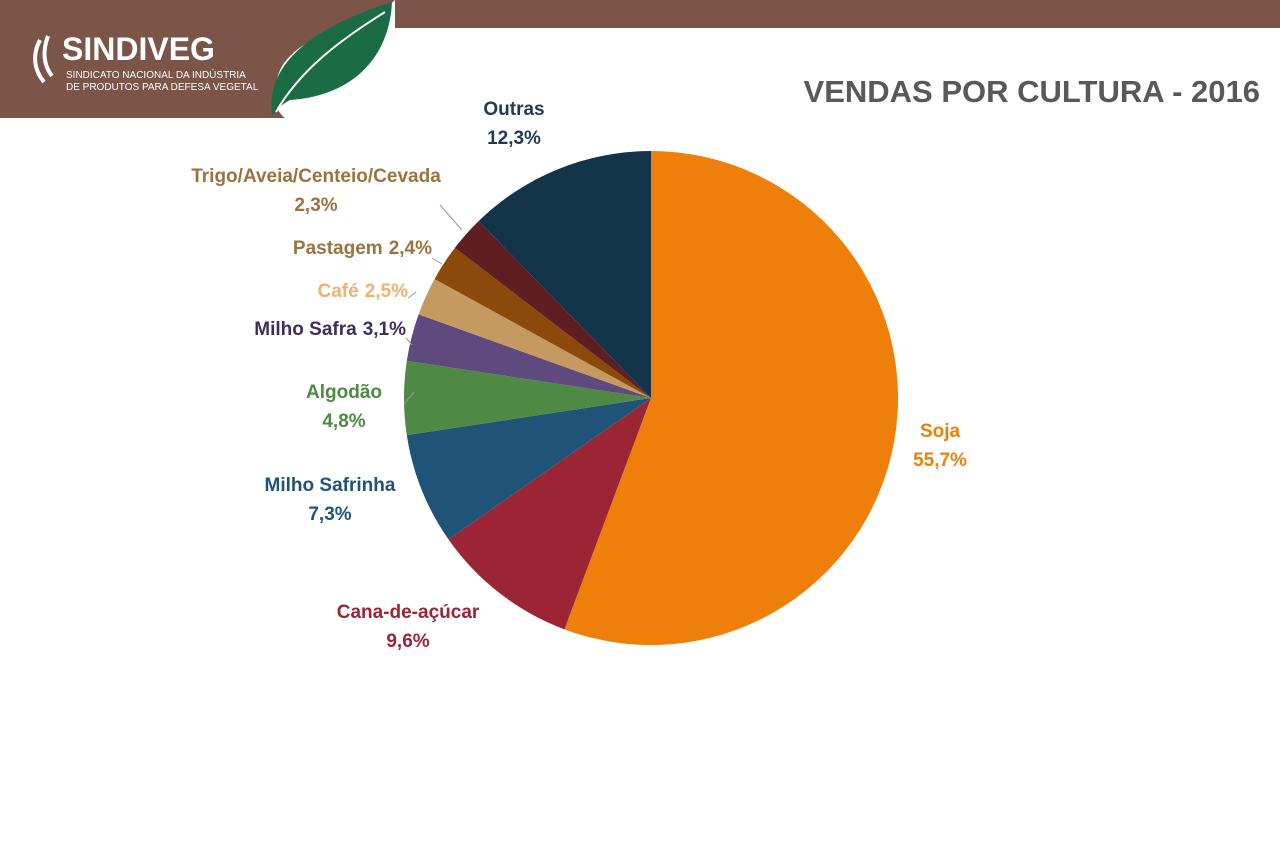 The image size is (1280, 843). I want to click on value-label: 2,4%, so click(410, 248).